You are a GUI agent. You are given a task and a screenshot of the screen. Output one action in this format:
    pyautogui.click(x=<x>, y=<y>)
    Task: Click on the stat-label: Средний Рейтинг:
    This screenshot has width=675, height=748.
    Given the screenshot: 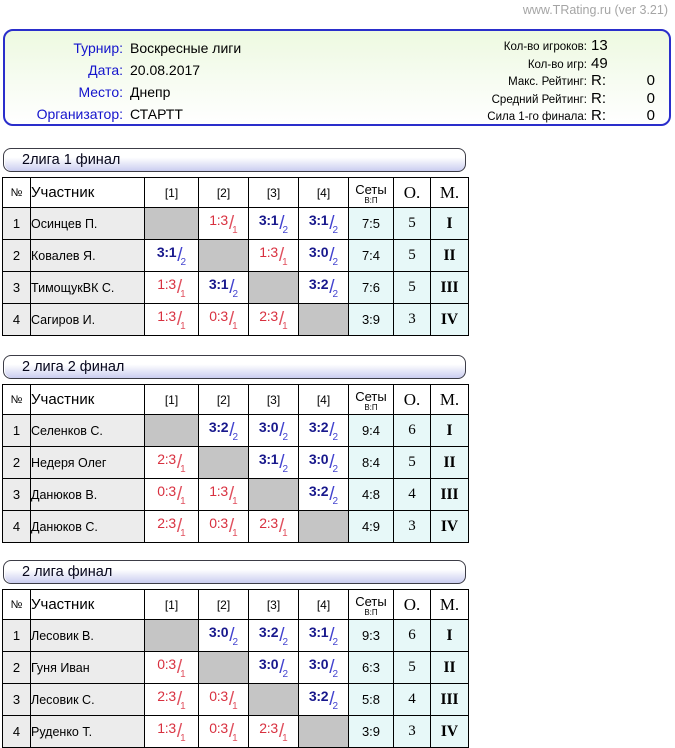 What is the action you would take?
    pyautogui.click(x=539, y=99)
    